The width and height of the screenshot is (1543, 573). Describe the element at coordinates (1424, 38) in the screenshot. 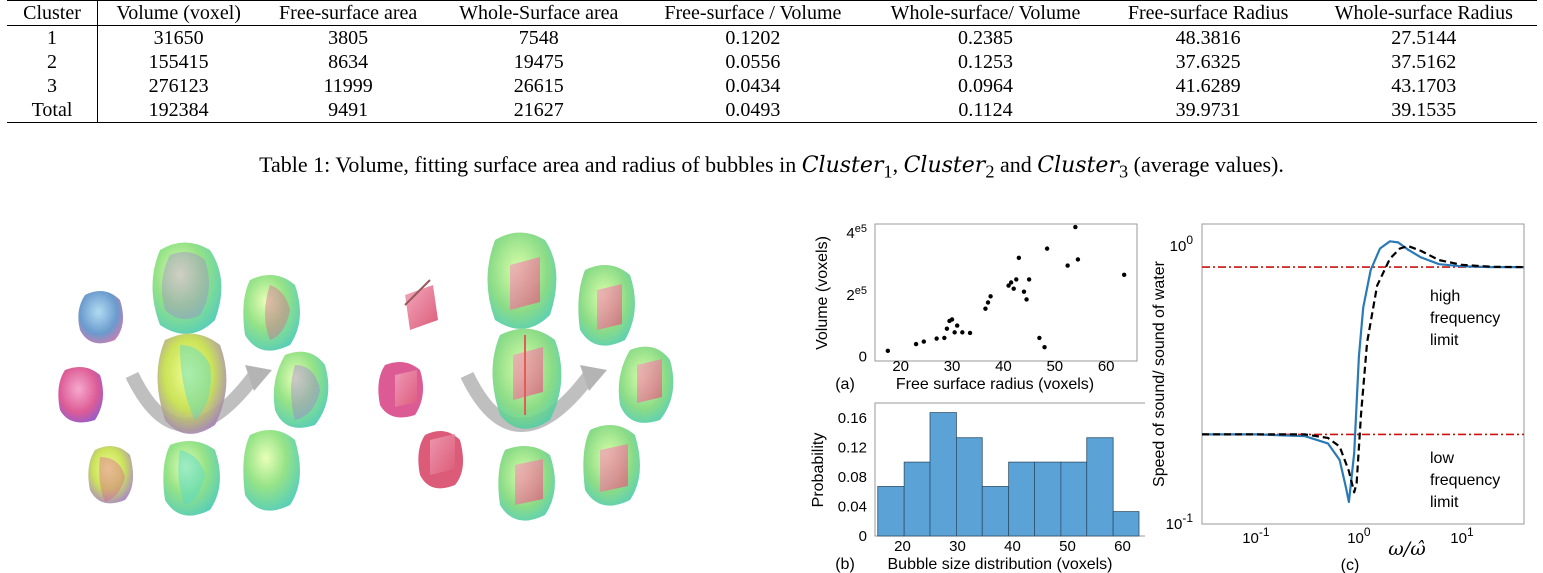

I see `table-cell: 27.5144` at that location.